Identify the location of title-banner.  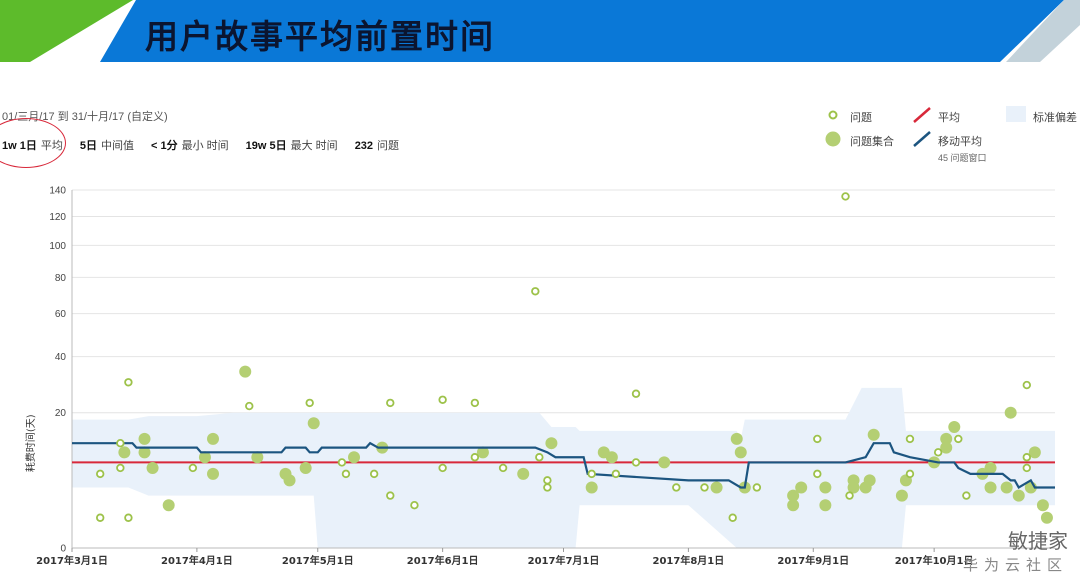
(540, 31).